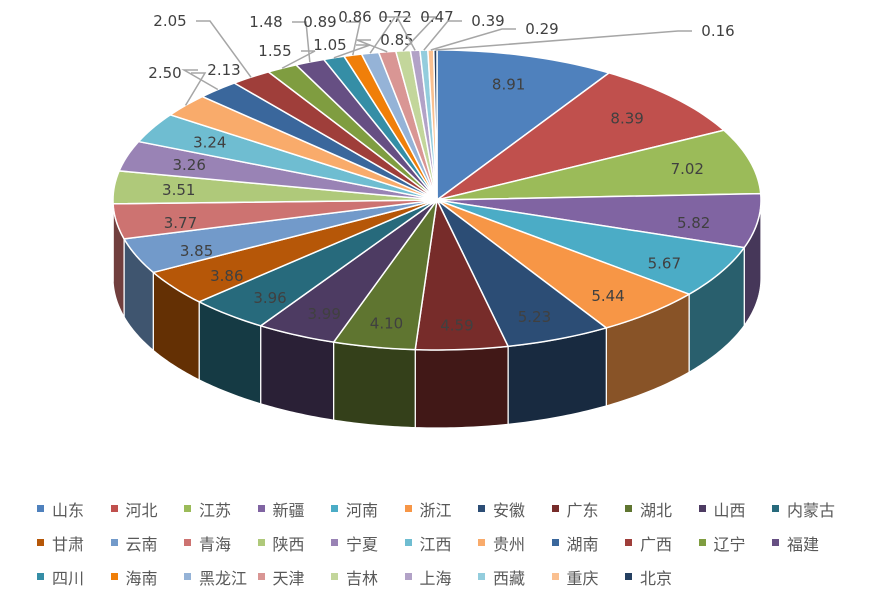 The image size is (886, 598). I want to click on legend-label: 辽宁, so click(729, 544).